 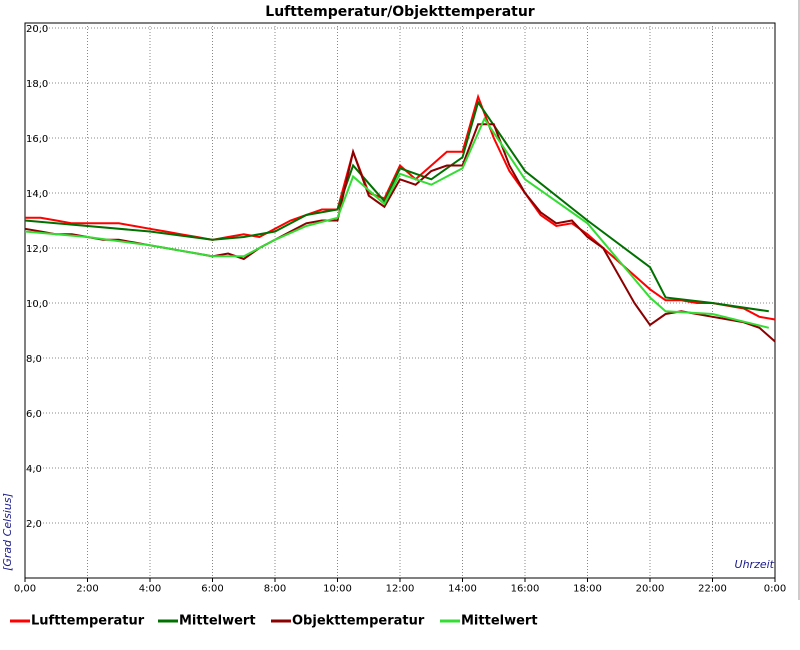 I want to click on x-tick-label: 2:00, so click(x=87, y=588).